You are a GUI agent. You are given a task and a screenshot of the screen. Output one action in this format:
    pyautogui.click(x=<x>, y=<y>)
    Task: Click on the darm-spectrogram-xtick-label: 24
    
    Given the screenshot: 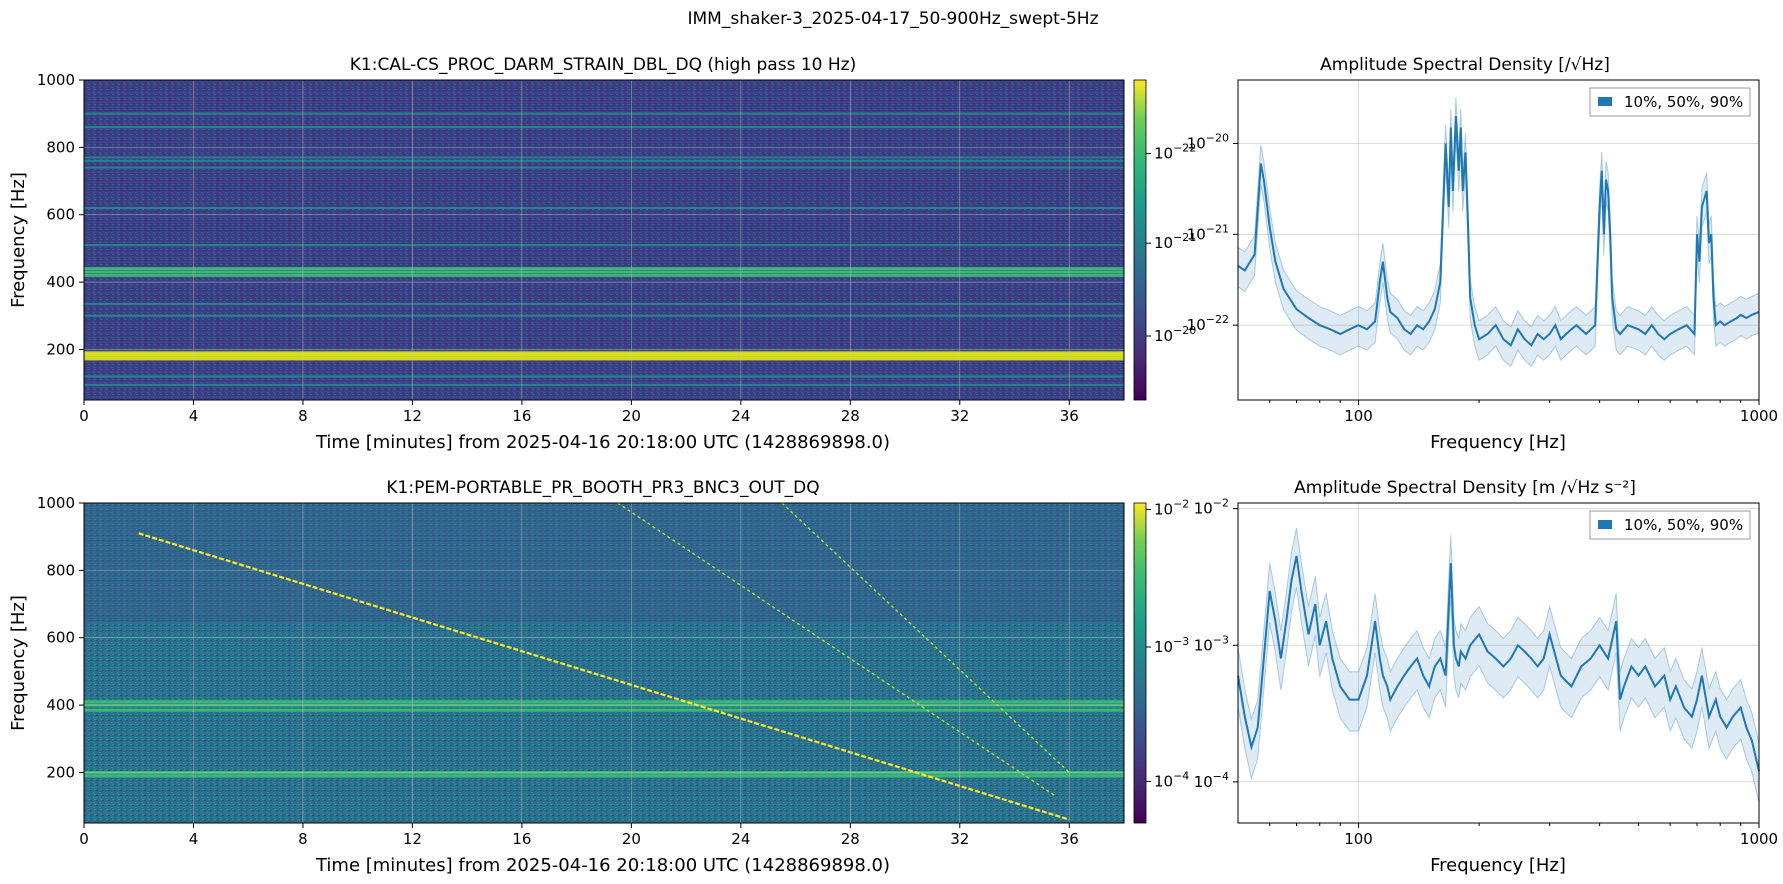 What is the action you would take?
    pyautogui.click(x=740, y=416)
    